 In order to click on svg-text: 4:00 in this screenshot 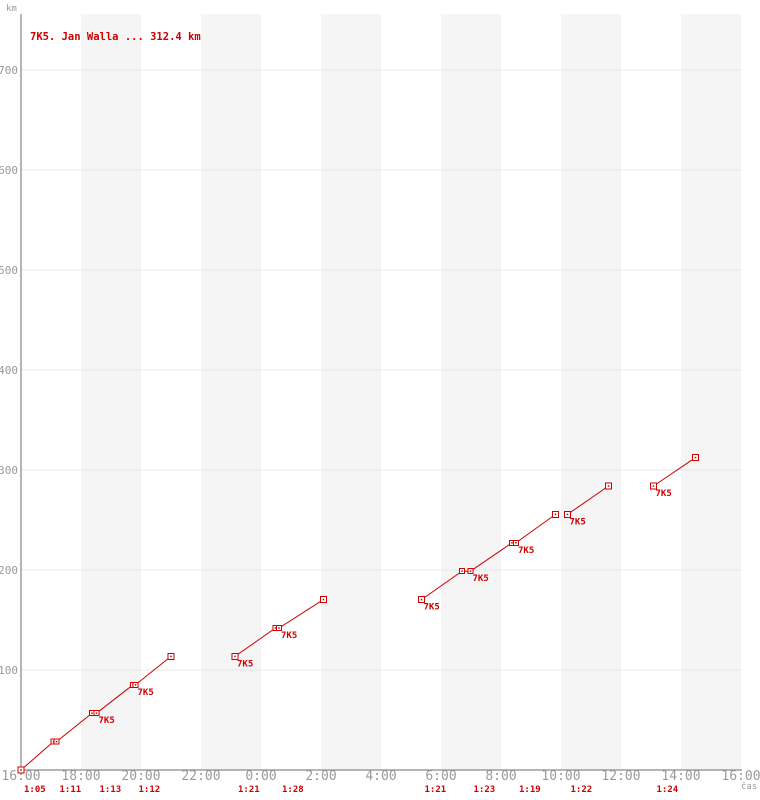, I will do `click(380, 776)`.